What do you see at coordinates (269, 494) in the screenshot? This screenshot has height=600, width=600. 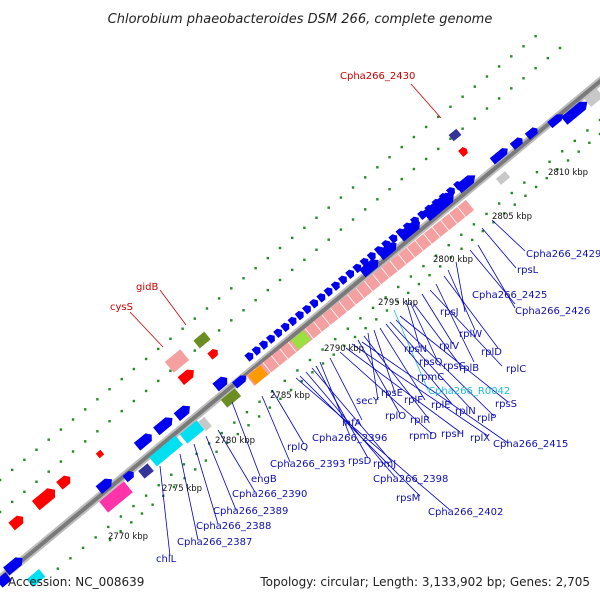 I see `gene-label: Cpha266_2390` at bounding box center [269, 494].